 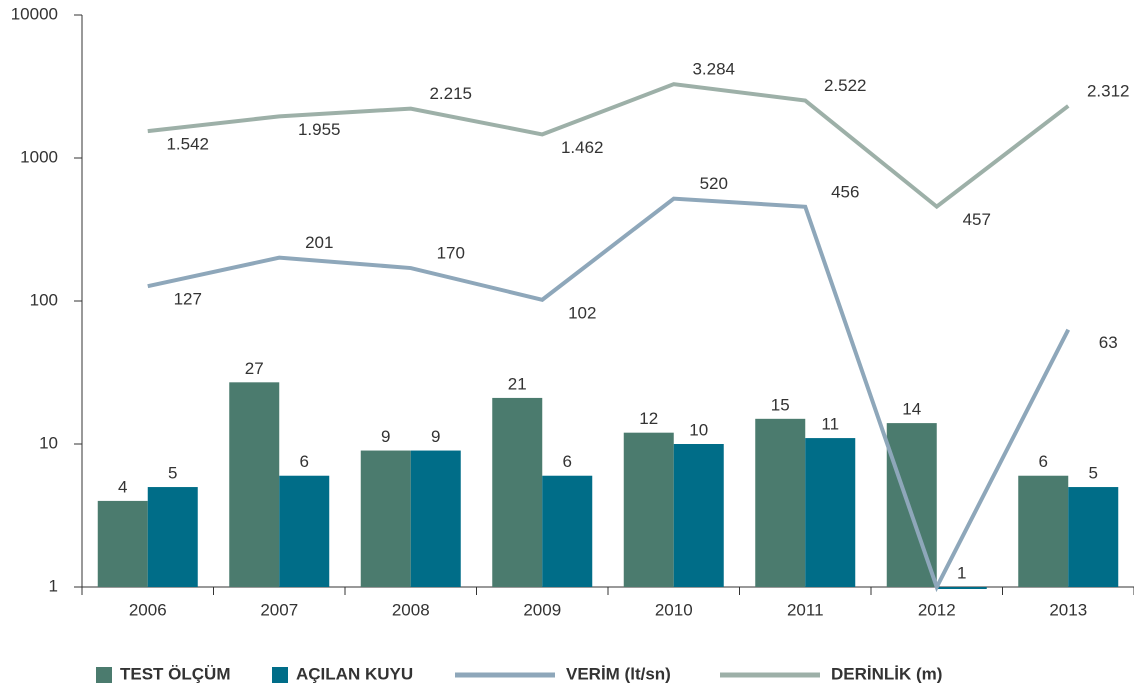 I want to click on line-label: 520, so click(x=714, y=183).